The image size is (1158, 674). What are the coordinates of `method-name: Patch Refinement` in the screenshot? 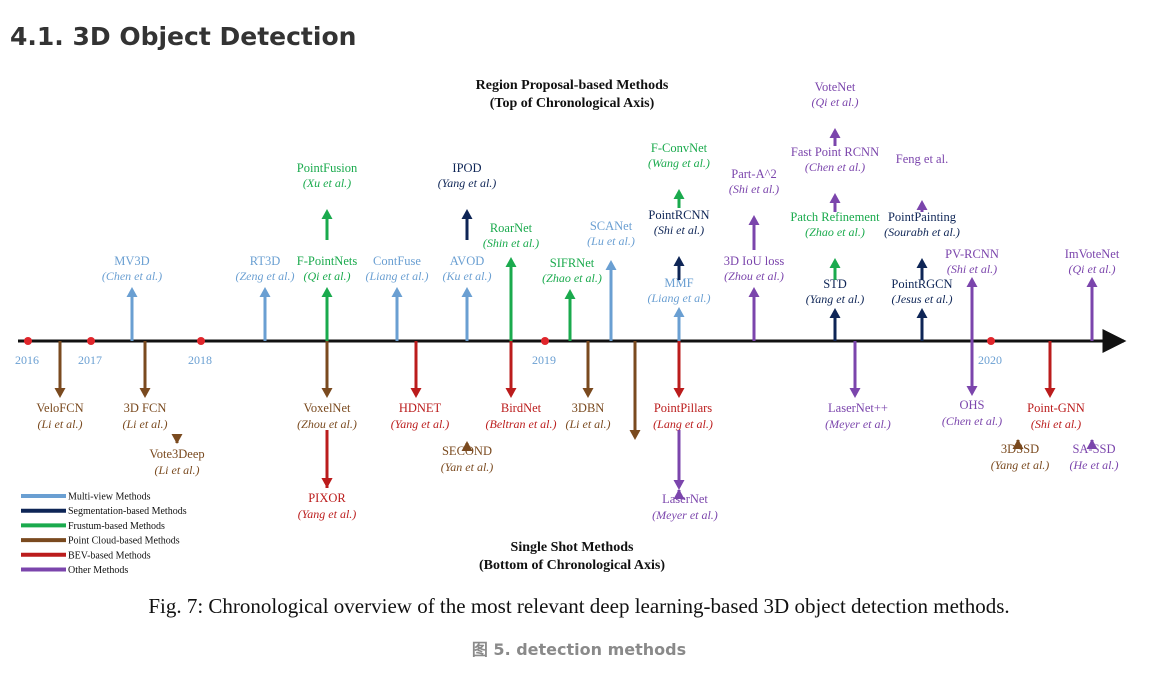 It's located at (835, 217).